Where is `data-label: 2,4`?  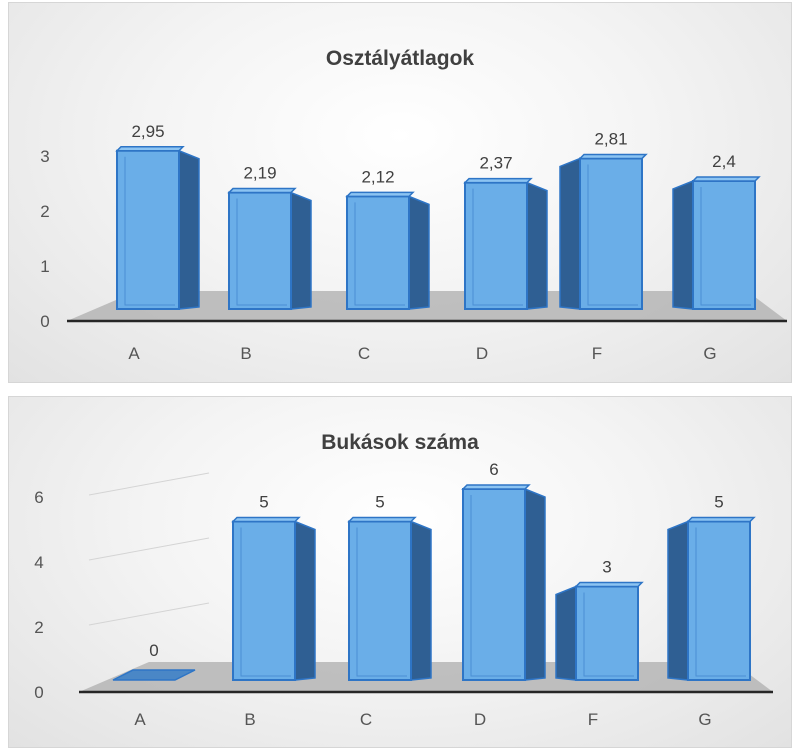 data-label: 2,4 is located at coordinates (724, 161).